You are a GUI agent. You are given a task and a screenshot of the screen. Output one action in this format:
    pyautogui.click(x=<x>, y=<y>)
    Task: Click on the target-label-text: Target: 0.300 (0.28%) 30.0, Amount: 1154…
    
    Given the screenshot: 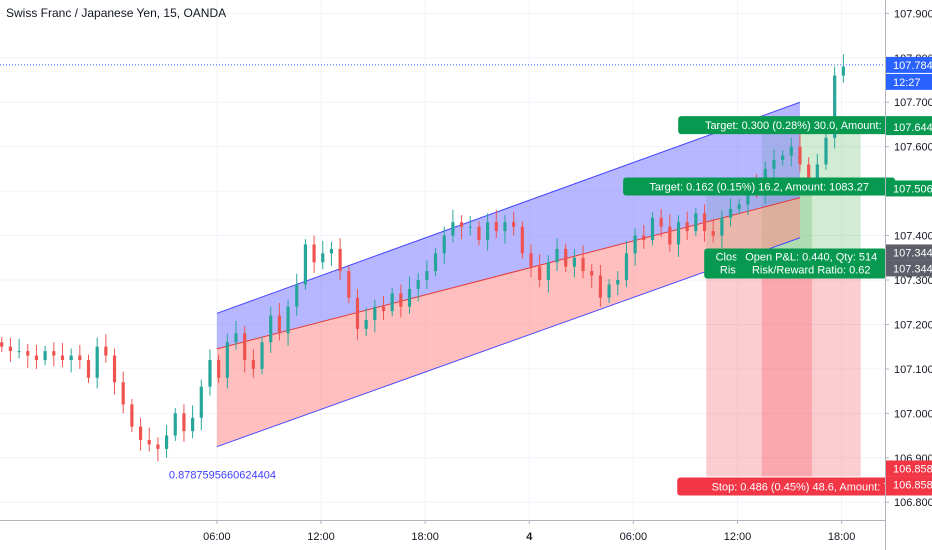 What is the action you would take?
    pyautogui.click(x=811, y=126)
    